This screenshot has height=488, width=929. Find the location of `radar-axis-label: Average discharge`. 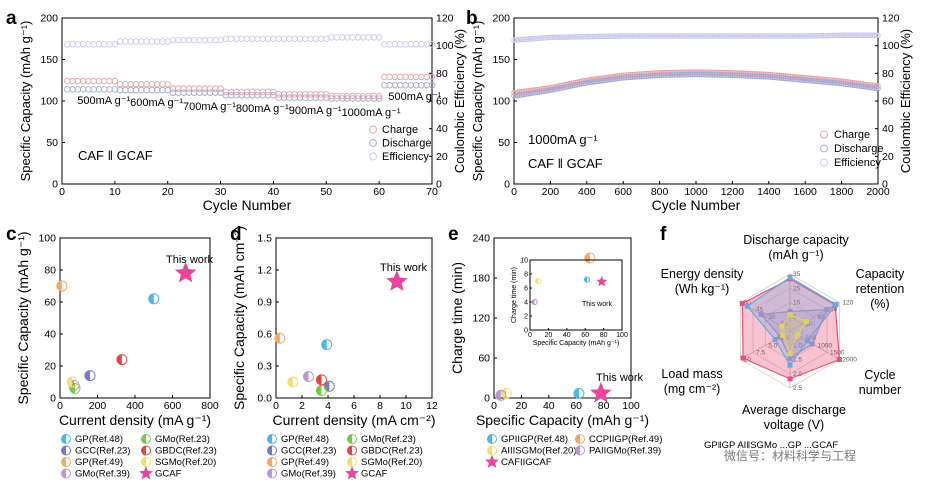

radar-axis-label: Average discharge is located at coordinates (794, 410).